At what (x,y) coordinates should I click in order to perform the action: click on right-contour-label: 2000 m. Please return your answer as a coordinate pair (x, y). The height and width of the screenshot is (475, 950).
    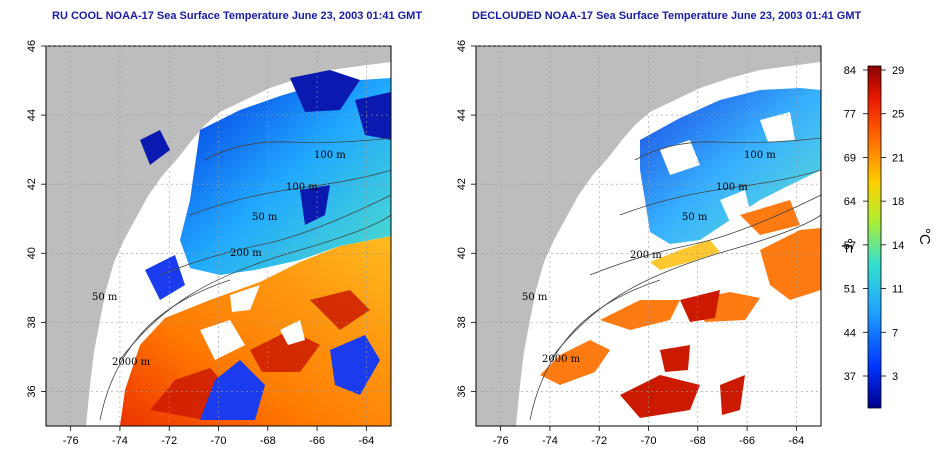
    Looking at the image, I should click on (561, 359).